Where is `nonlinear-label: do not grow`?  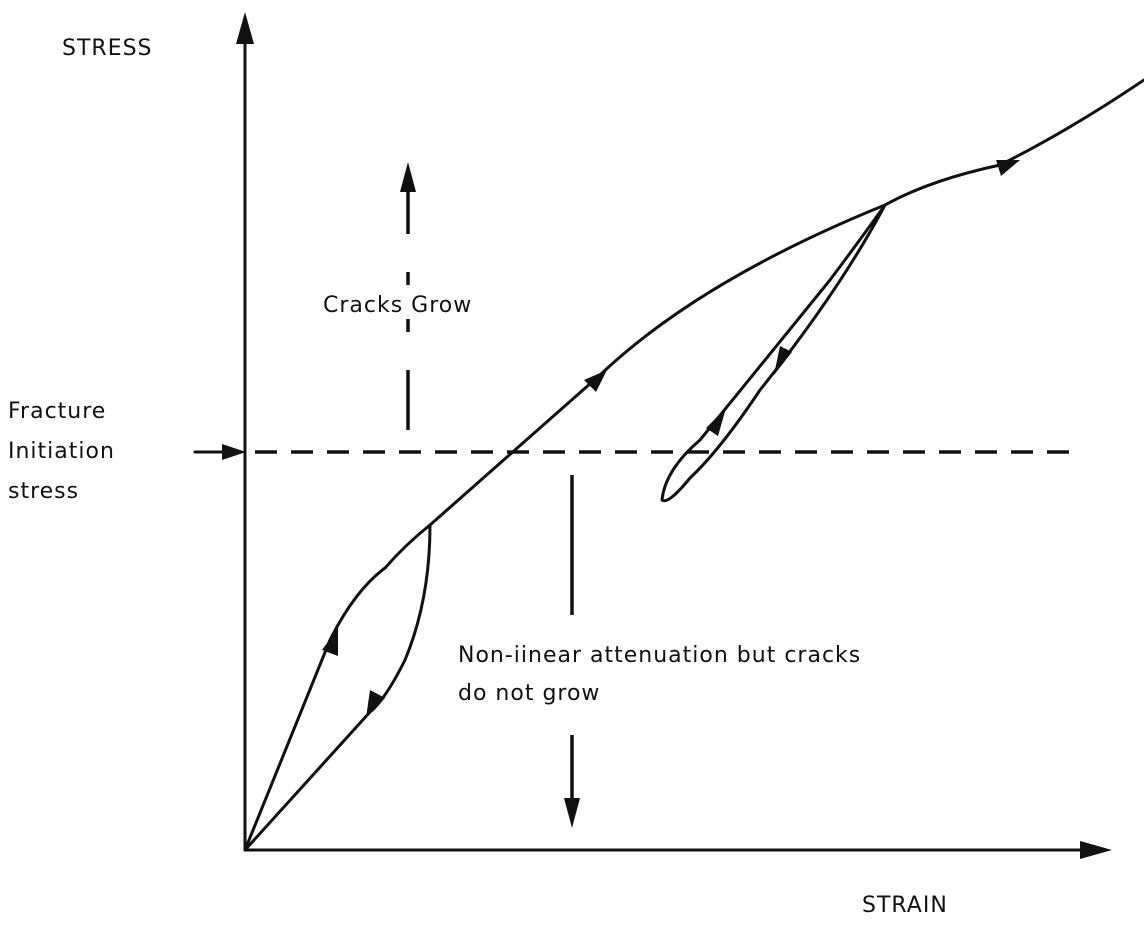
nonlinear-label: do not grow is located at coordinates (529, 693).